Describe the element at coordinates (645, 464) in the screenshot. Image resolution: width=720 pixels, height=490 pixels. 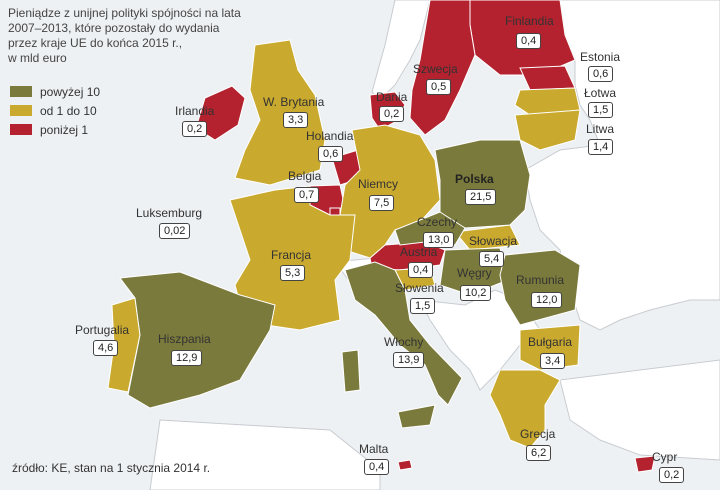
I see `region-cypr` at that location.